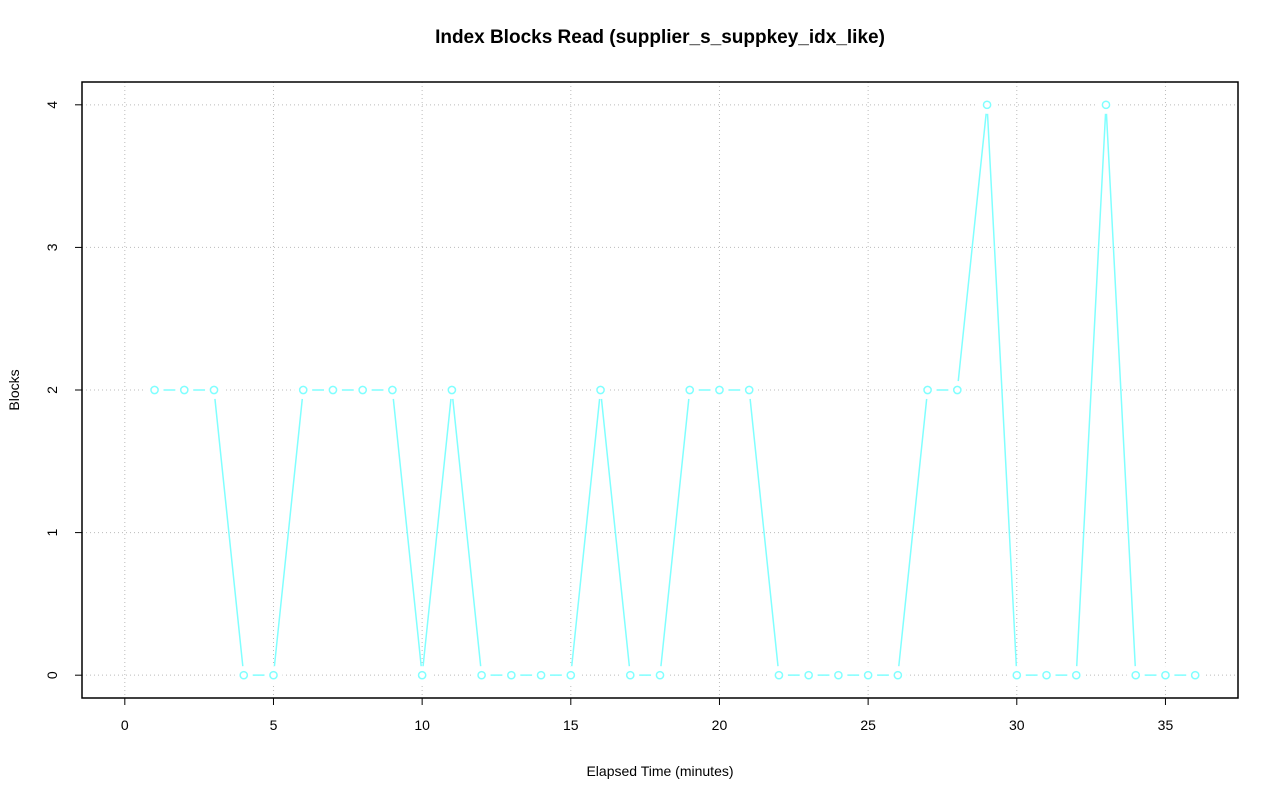 This screenshot has height=801, width=1280. Describe the element at coordinates (1017, 725) in the screenshot. I see `x-tick-label: 30` at that location.